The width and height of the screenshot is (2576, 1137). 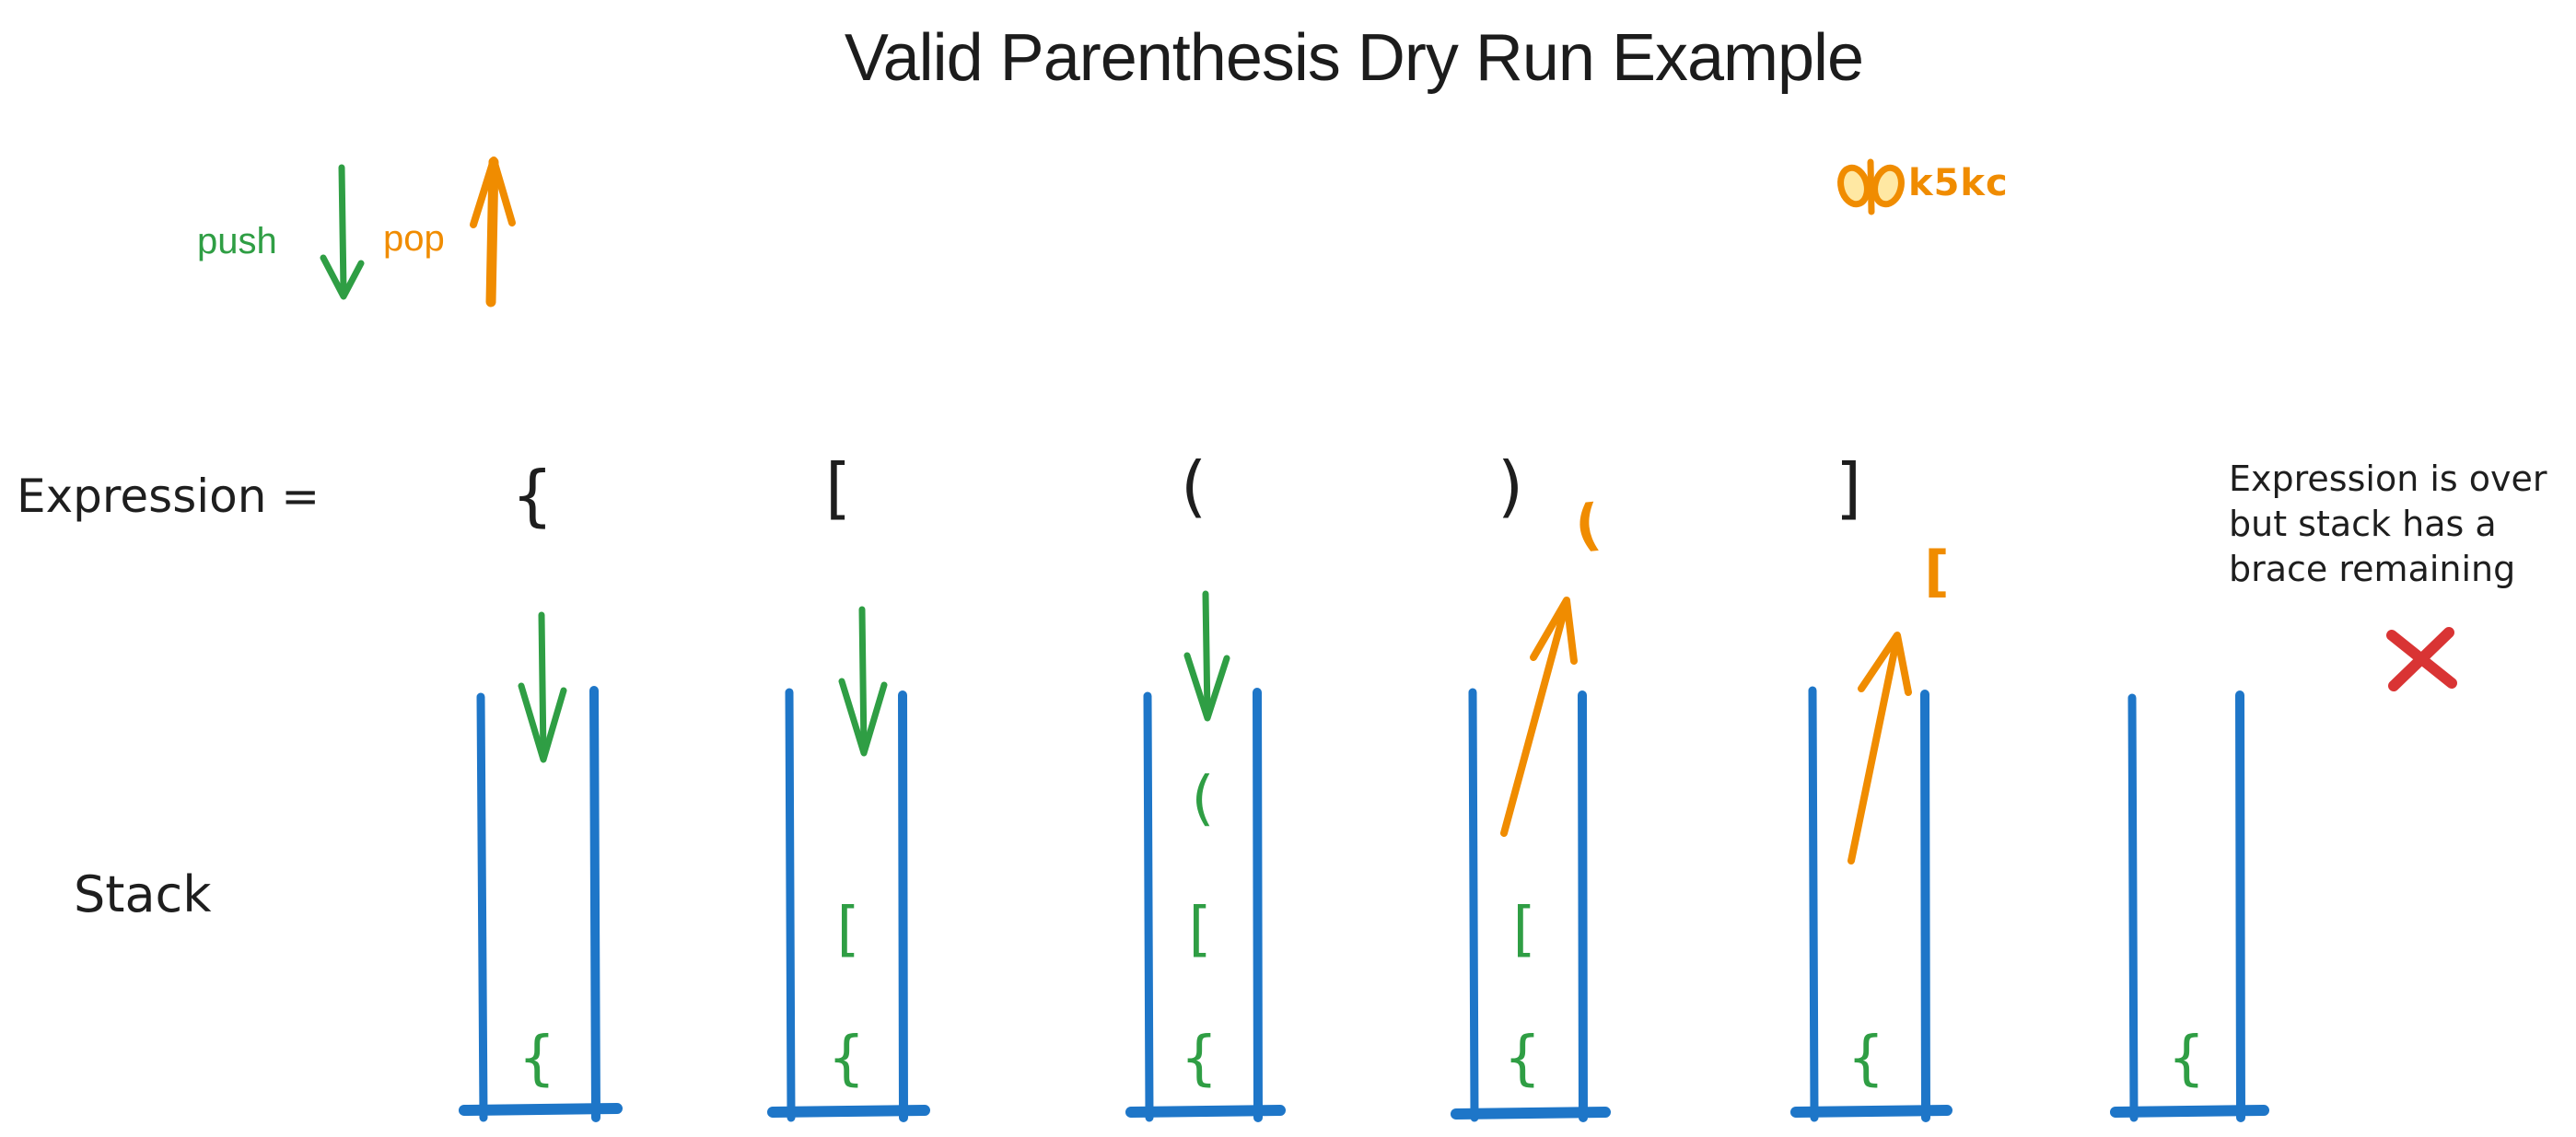 I want to click on expression-token-close-bracket: ], so click(x=1848, y=488).